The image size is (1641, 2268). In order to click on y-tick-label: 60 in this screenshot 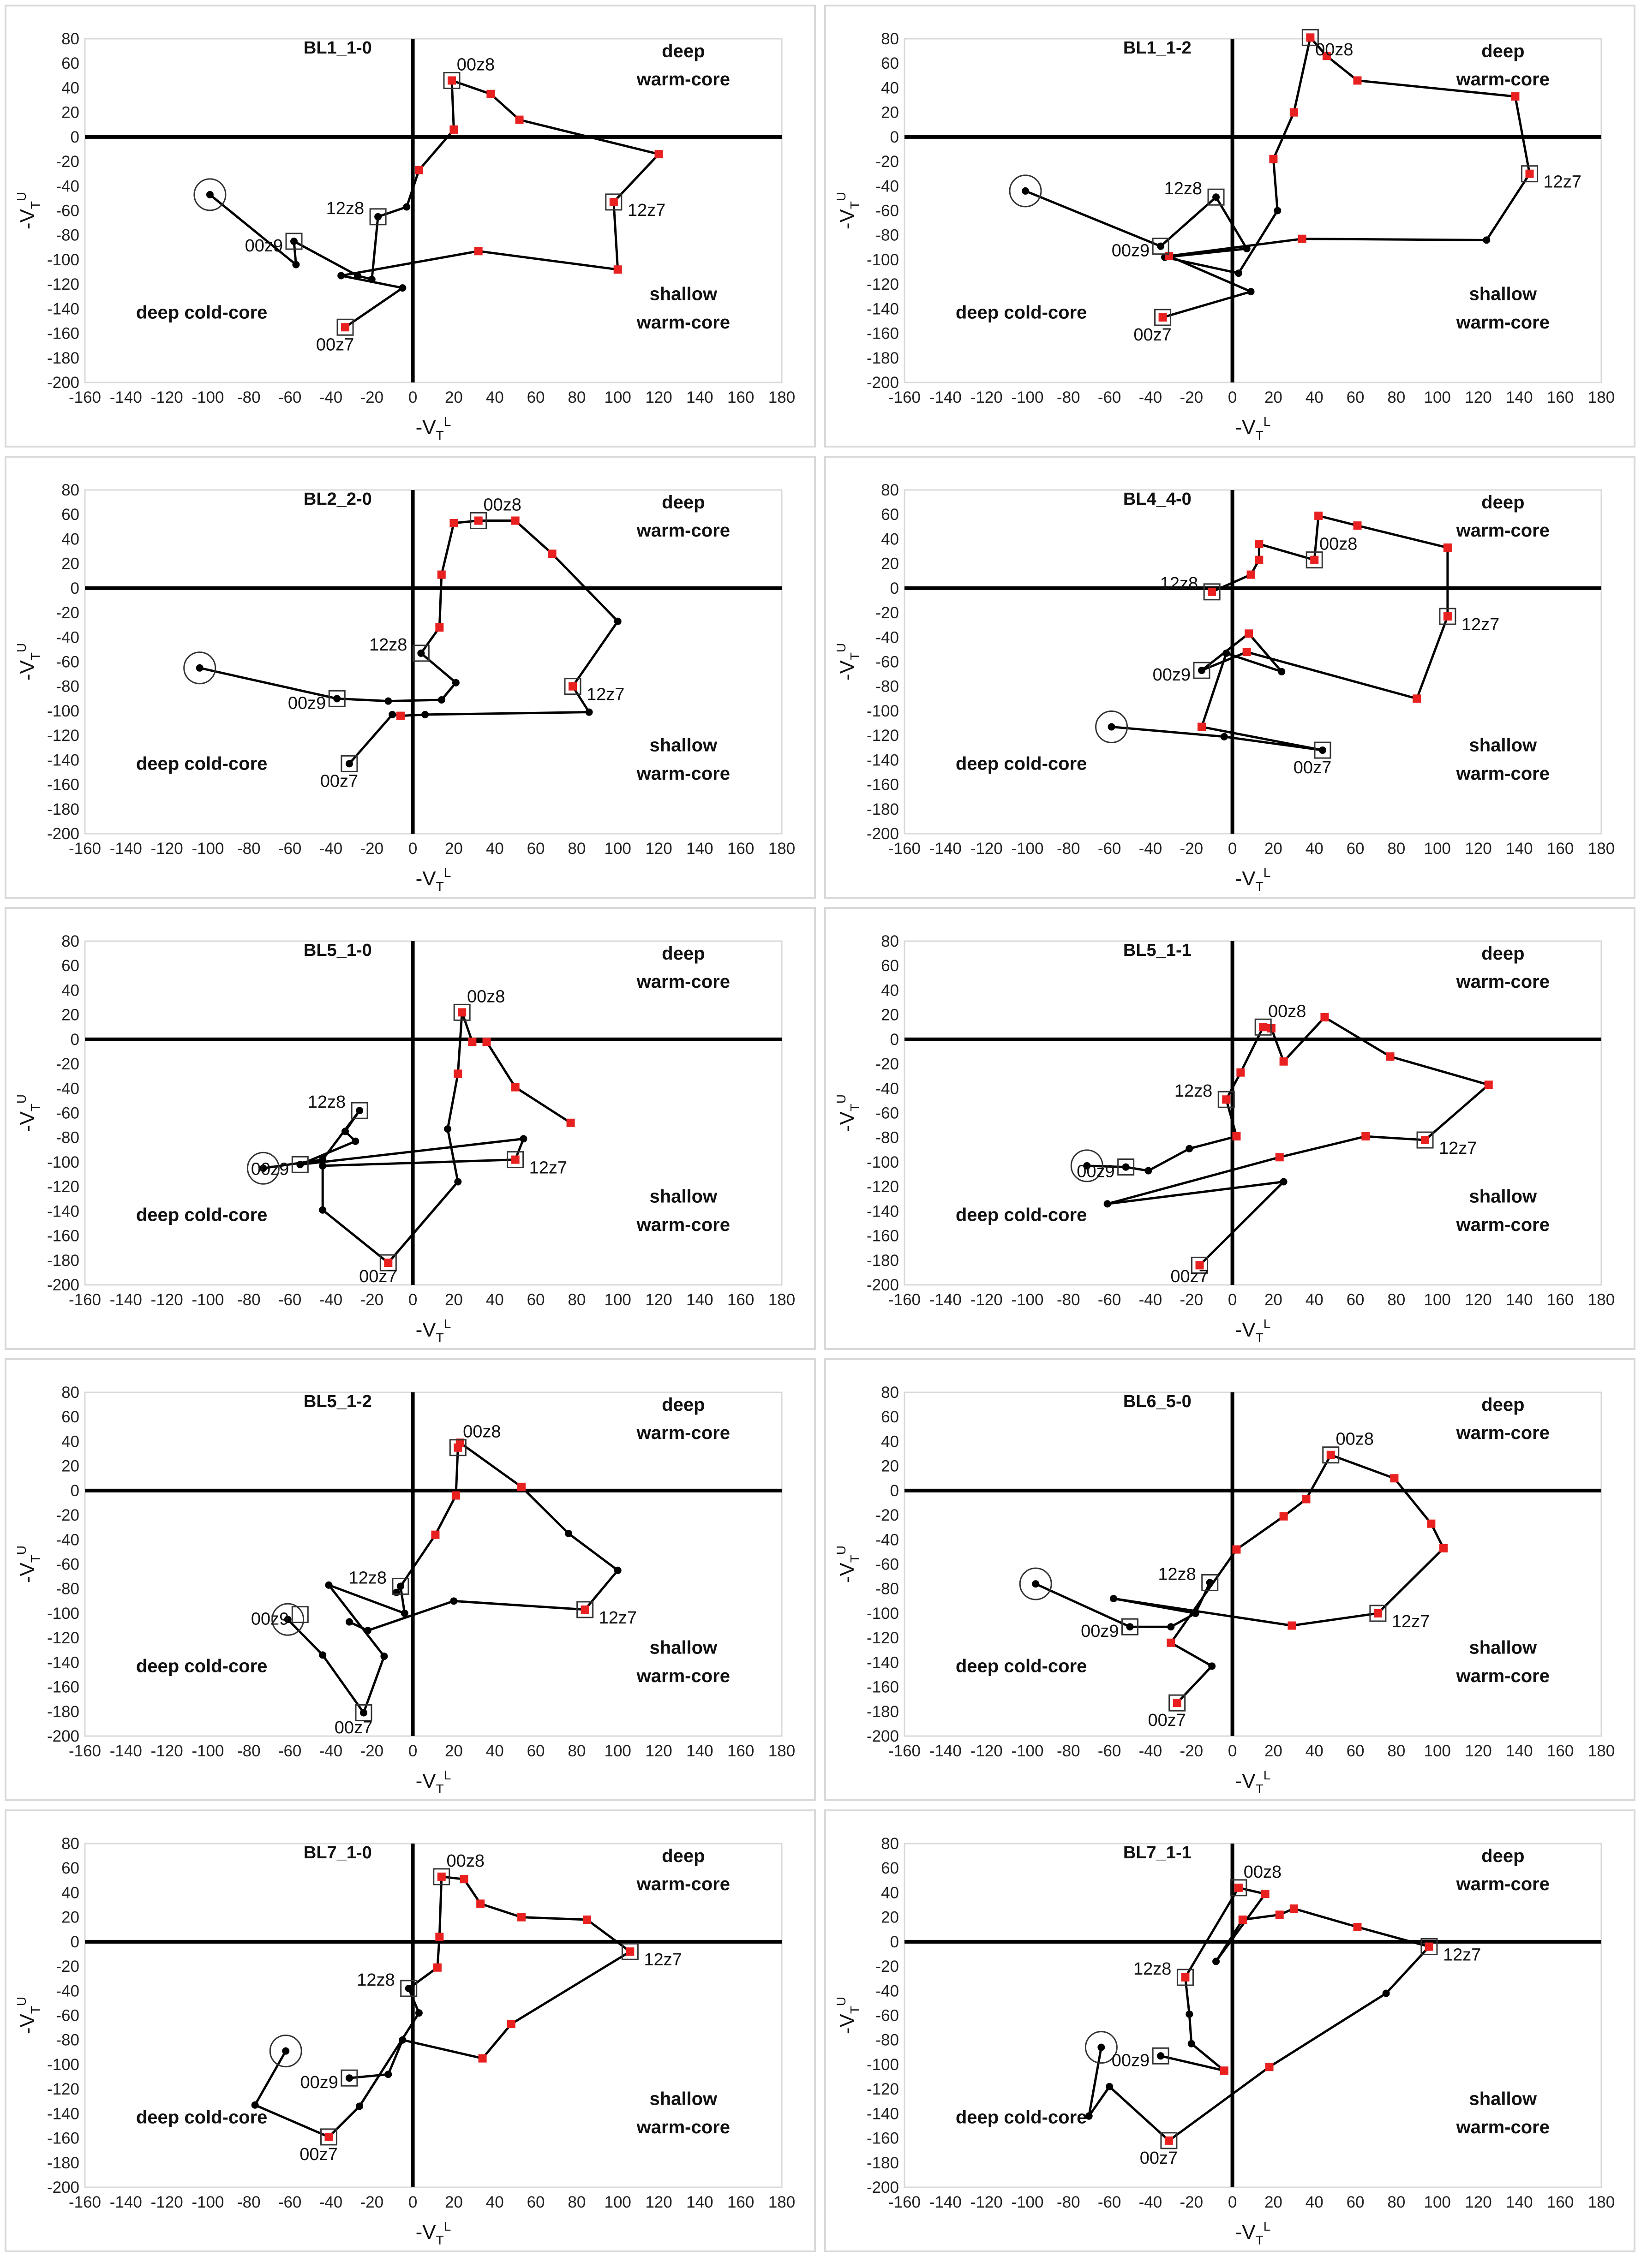, I will do `click(70, 1417)`.